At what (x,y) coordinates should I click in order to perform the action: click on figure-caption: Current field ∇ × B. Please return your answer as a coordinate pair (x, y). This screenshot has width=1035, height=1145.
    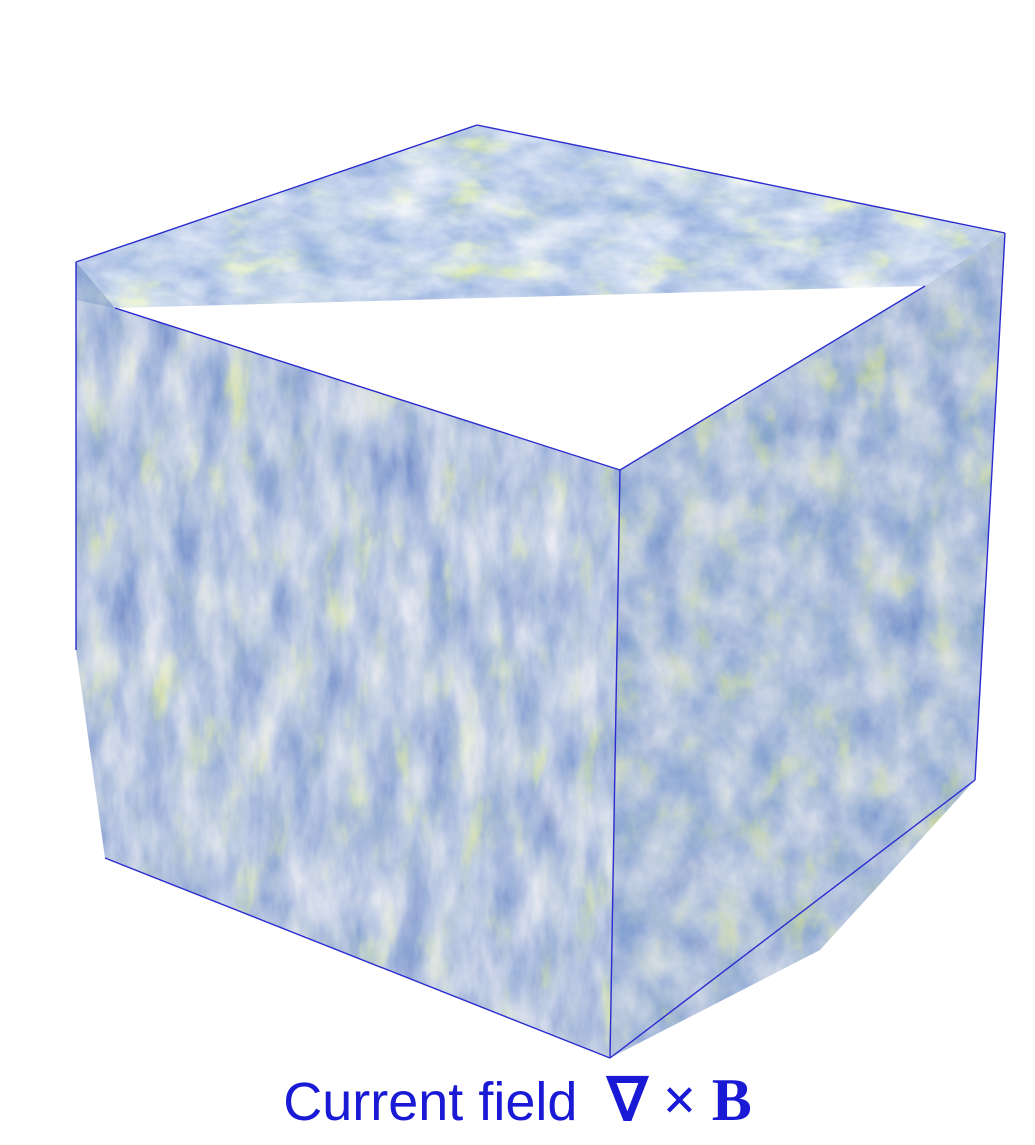
    Looking at the image, I should click on (517, 1100).